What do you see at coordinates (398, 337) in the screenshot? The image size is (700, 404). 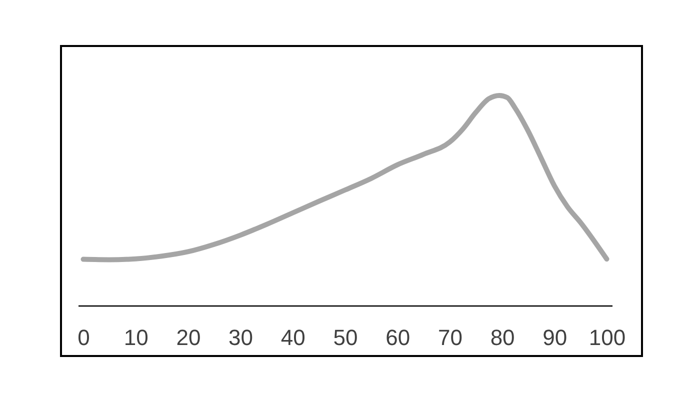 I see `x-tick-label: 60` at bounding box center [398, 337].